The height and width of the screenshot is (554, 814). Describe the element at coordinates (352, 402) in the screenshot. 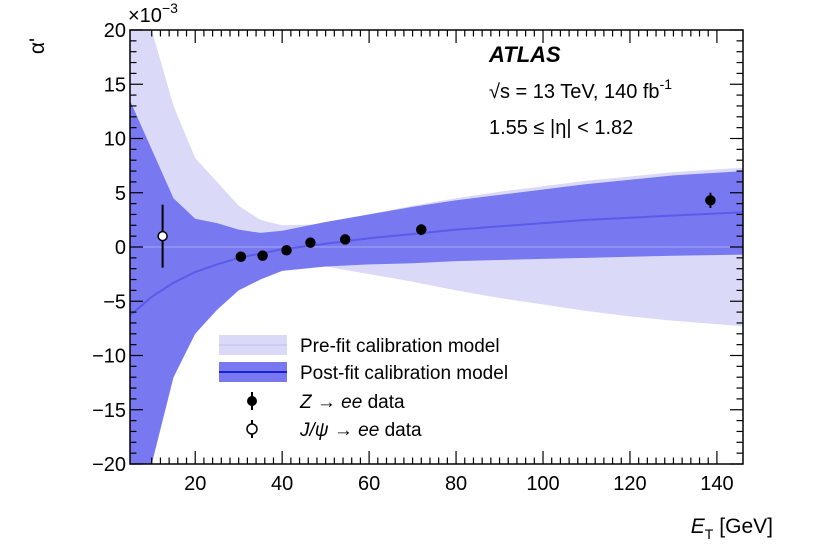

I see `legend-z-label: Z → ee data` at that location.